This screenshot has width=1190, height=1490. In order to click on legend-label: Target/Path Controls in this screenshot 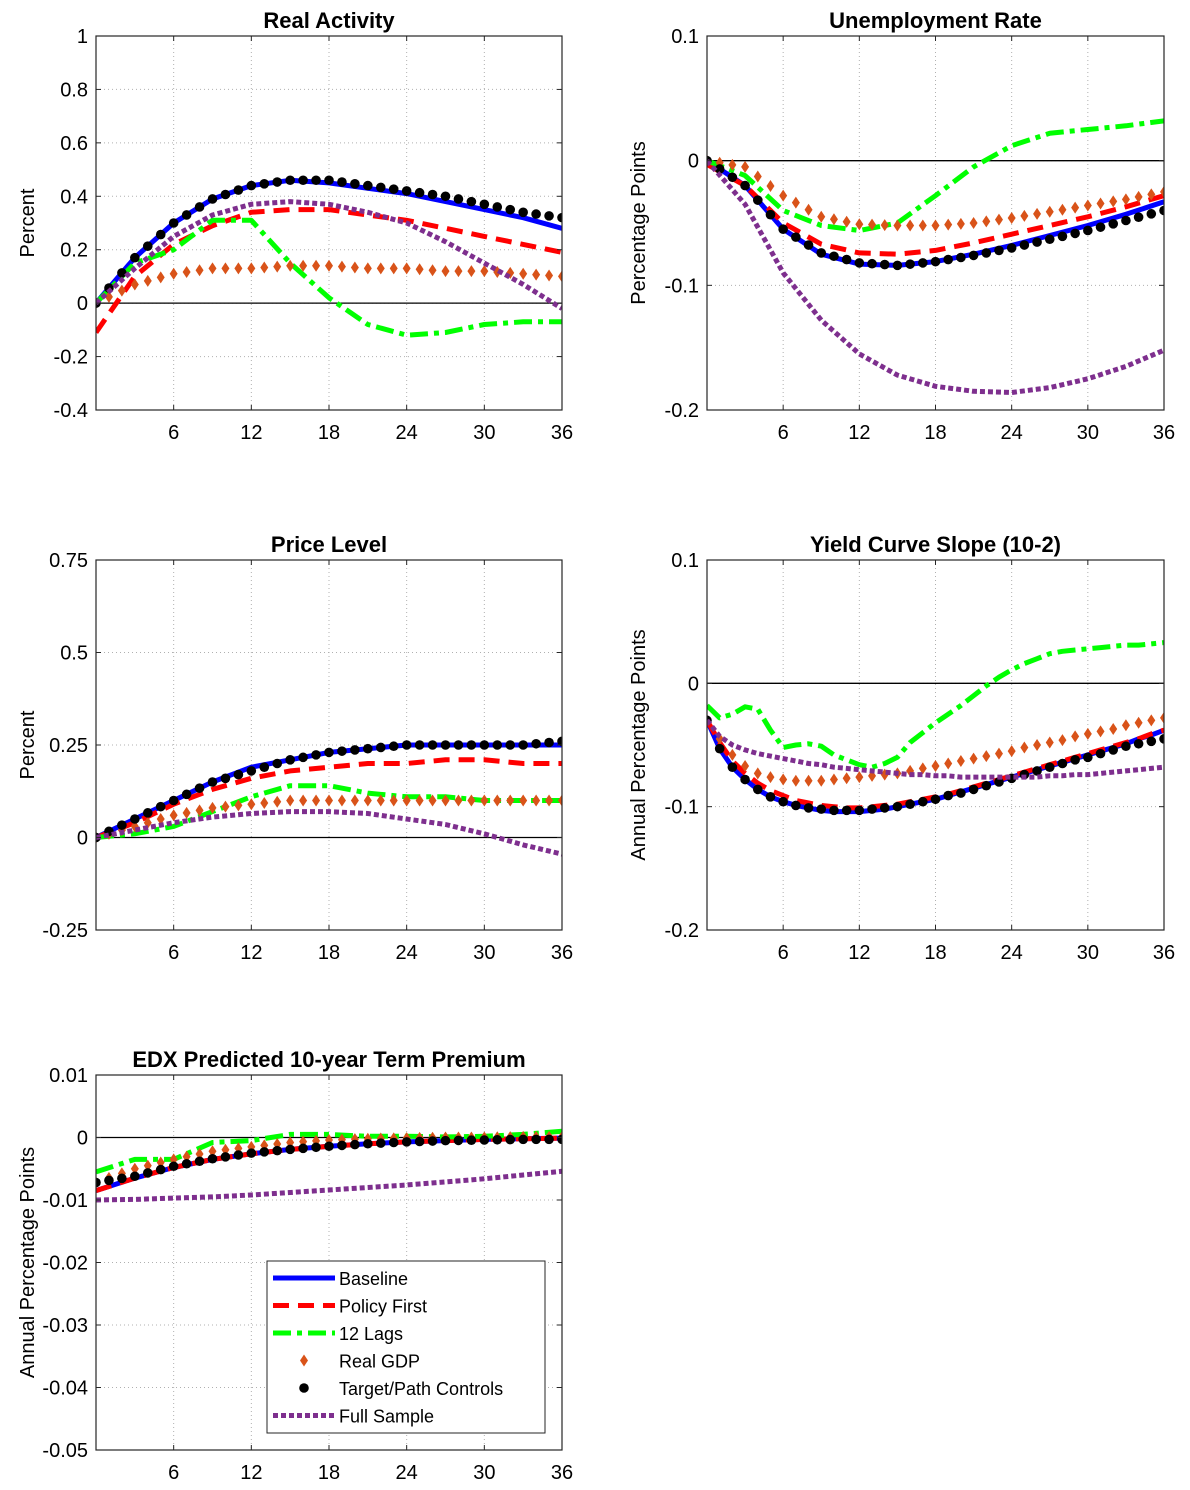, I will do `click(421, 1389)`.